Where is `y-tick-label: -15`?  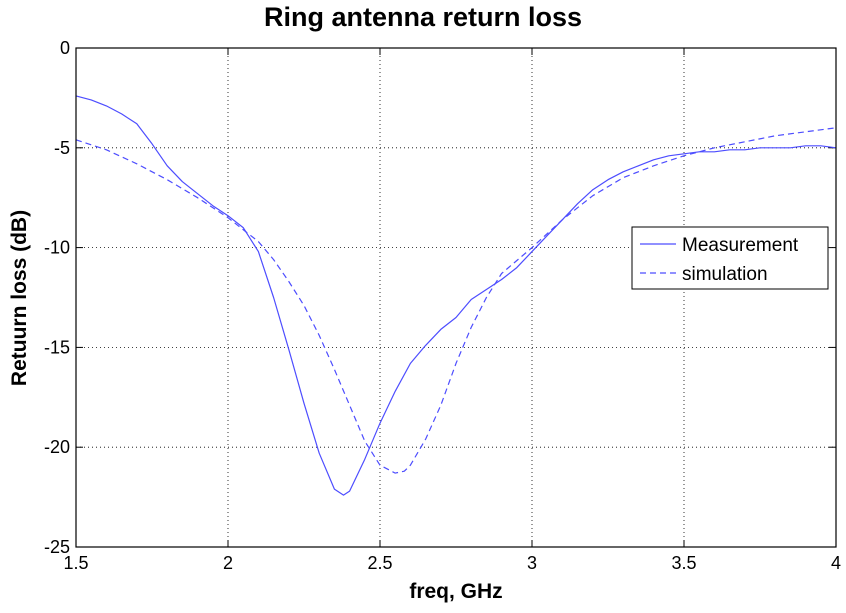
y-tick-label: -15 is located at coordinates (57, 347).